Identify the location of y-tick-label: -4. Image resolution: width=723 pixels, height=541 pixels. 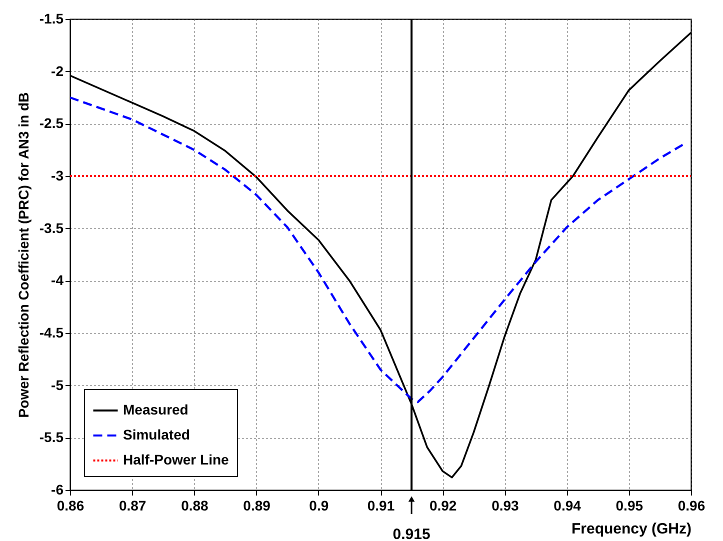
(57, 280).